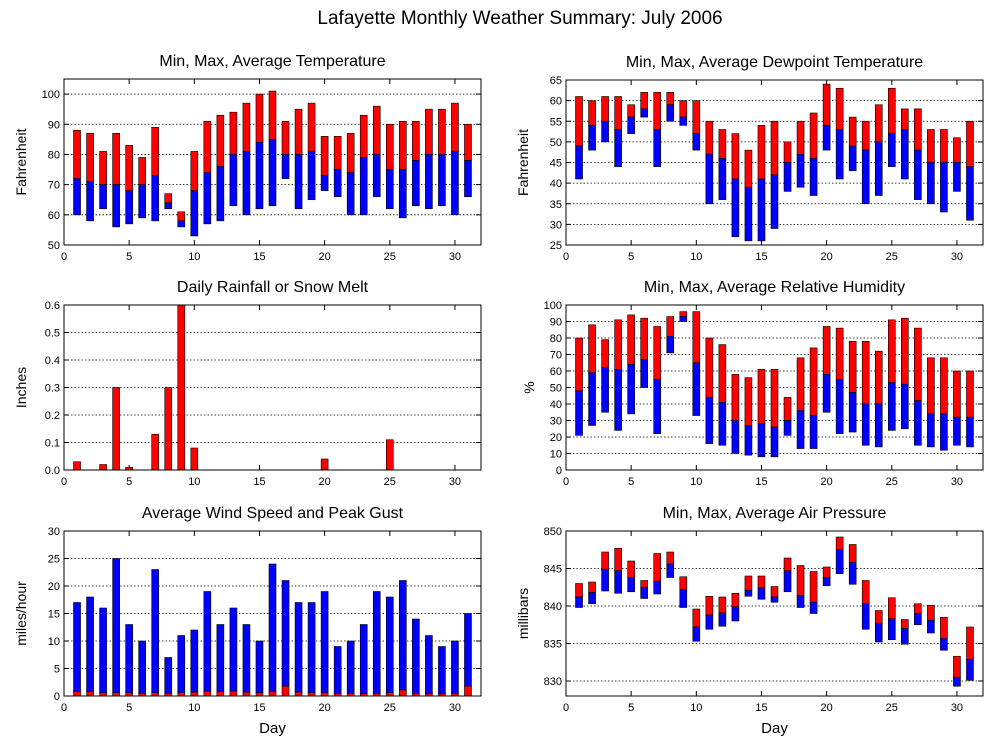 This screenshot has height=750, width=1000. What do you see at coordinates (631, 482) in the screenshot?
I see `x-tick-label: 5` at bounding box center [631, 482].